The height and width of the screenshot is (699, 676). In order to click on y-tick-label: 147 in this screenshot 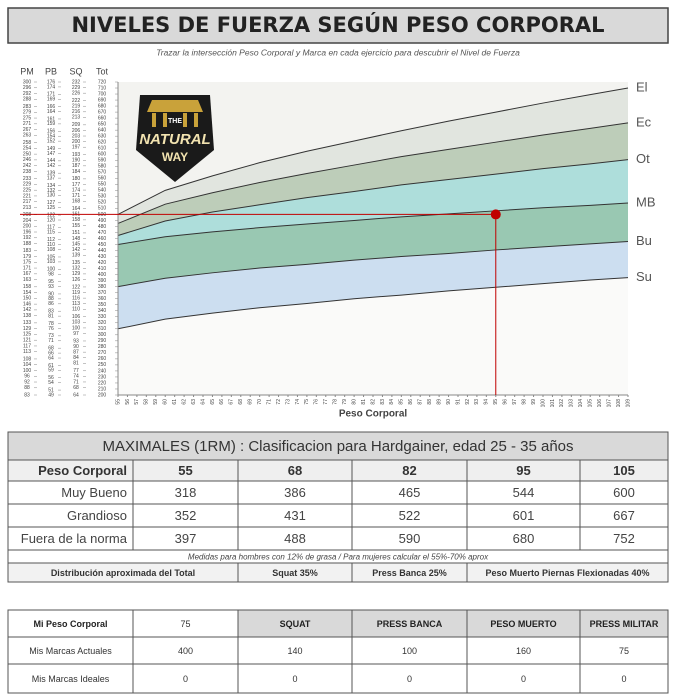, I will do `click(51, 154)`.